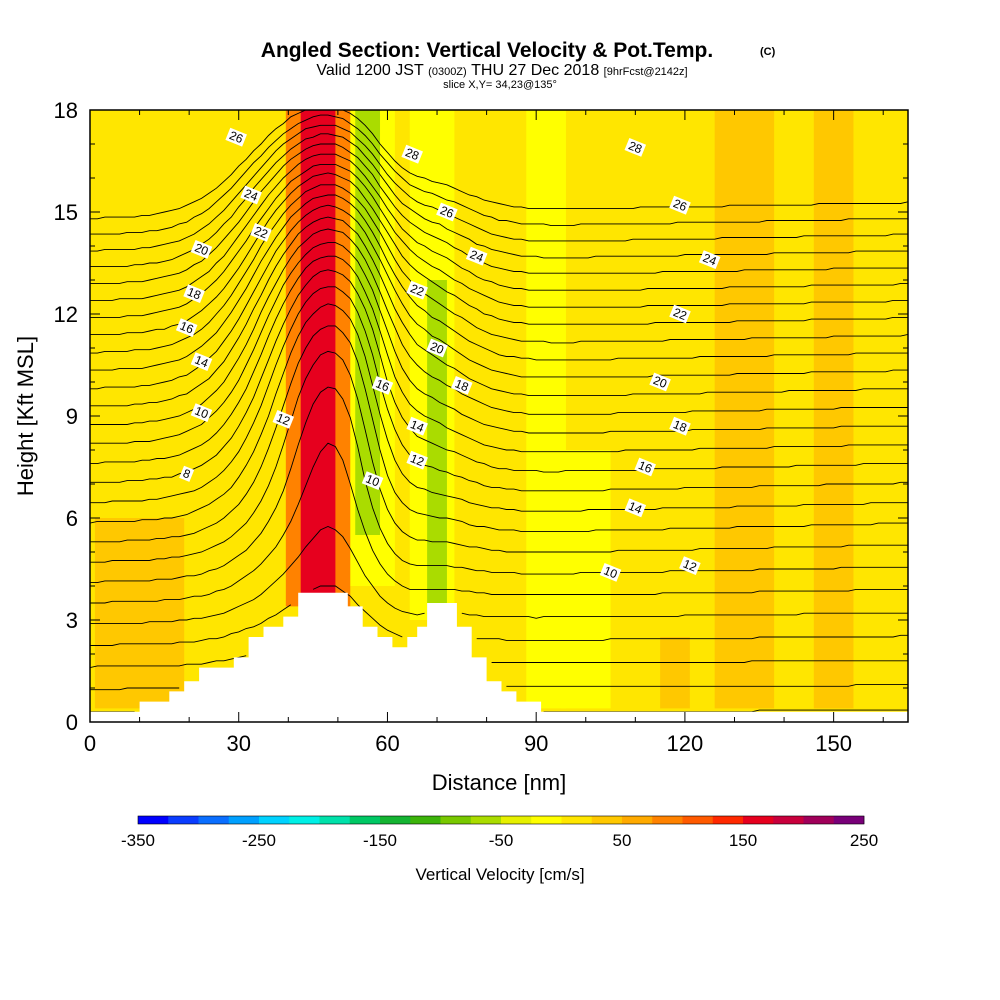  I want to click on colorbar-tick-label: 250, so click(864, 840).